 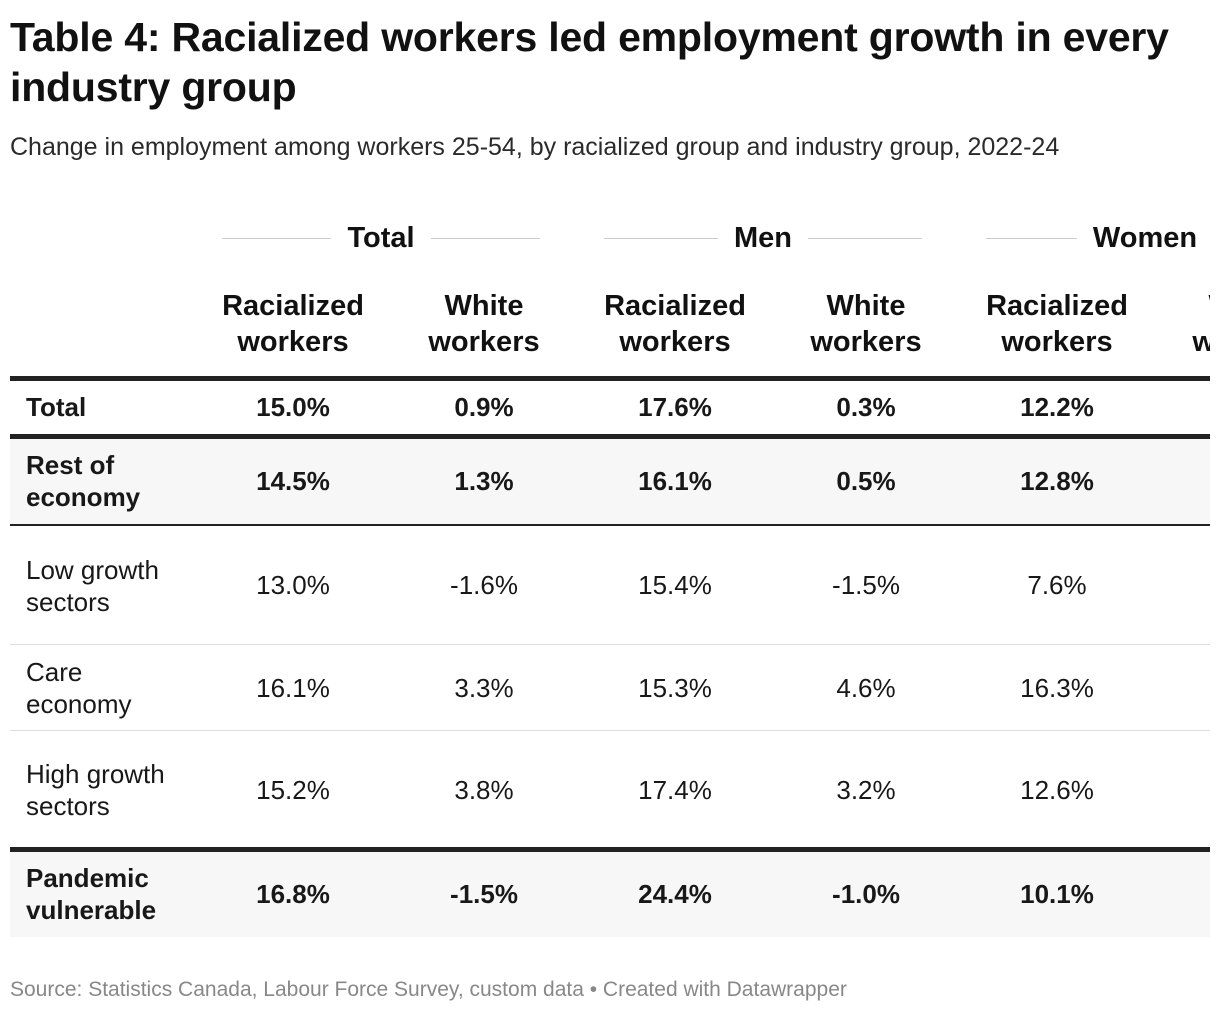 I want to click on row-label: Low growth sectors, so click(x=106, y=585).